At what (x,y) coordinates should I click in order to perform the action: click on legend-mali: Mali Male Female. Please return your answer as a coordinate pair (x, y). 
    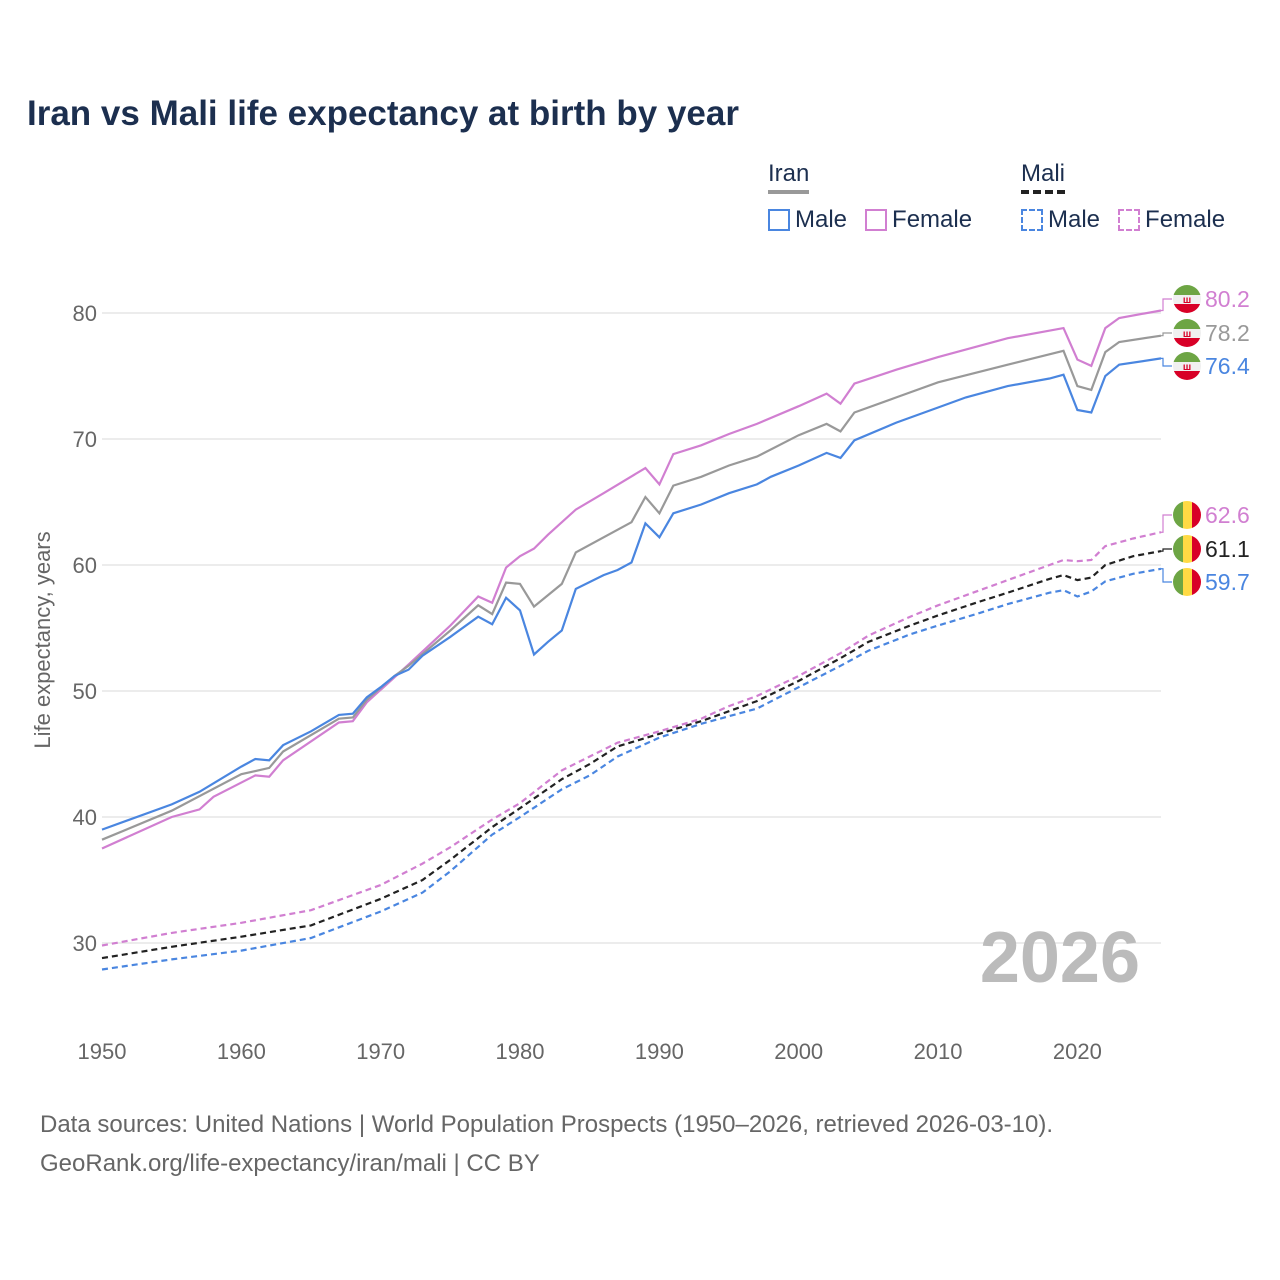
    Looking at the image, I should click on (1123, 197).